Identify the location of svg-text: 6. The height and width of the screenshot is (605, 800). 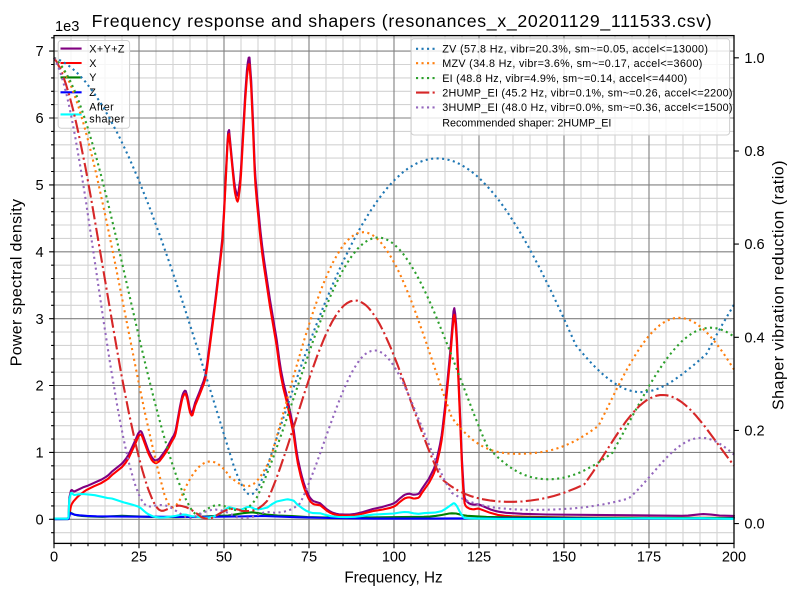
(39, 119).